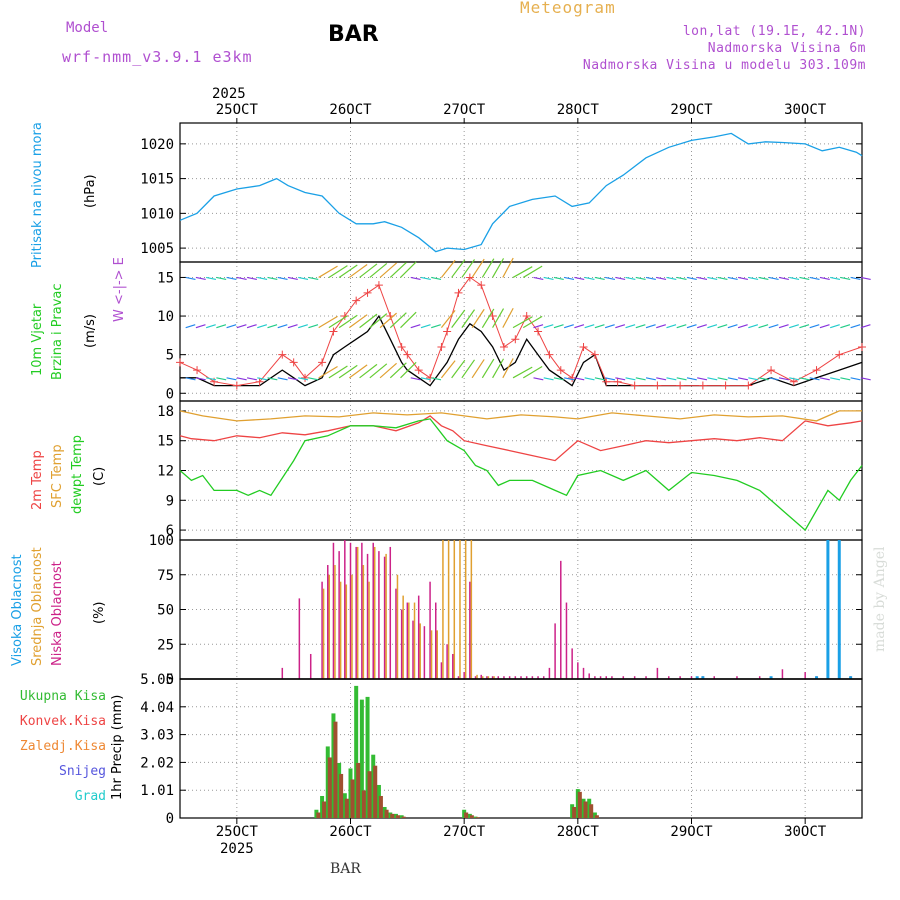 The image size is (900, 900). What do you see at coordinates (165, 576) in the screenshot?
I see `y-tick-label: 75` at bounding box center [165, 576].